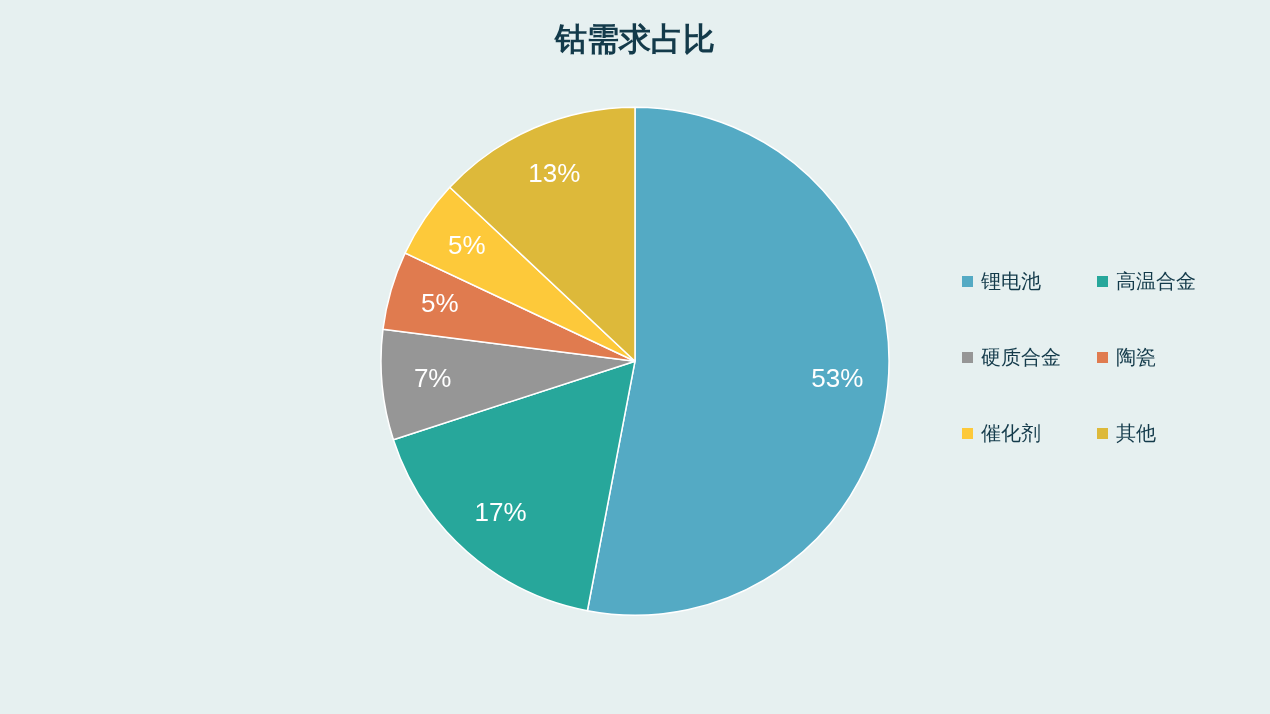 This screenshot has height=714, width=1270. What do you see at coordinates (1011, 281) in the screenshot?
I see `legend-label: 锂电池` at bounding box center [1011, 281].